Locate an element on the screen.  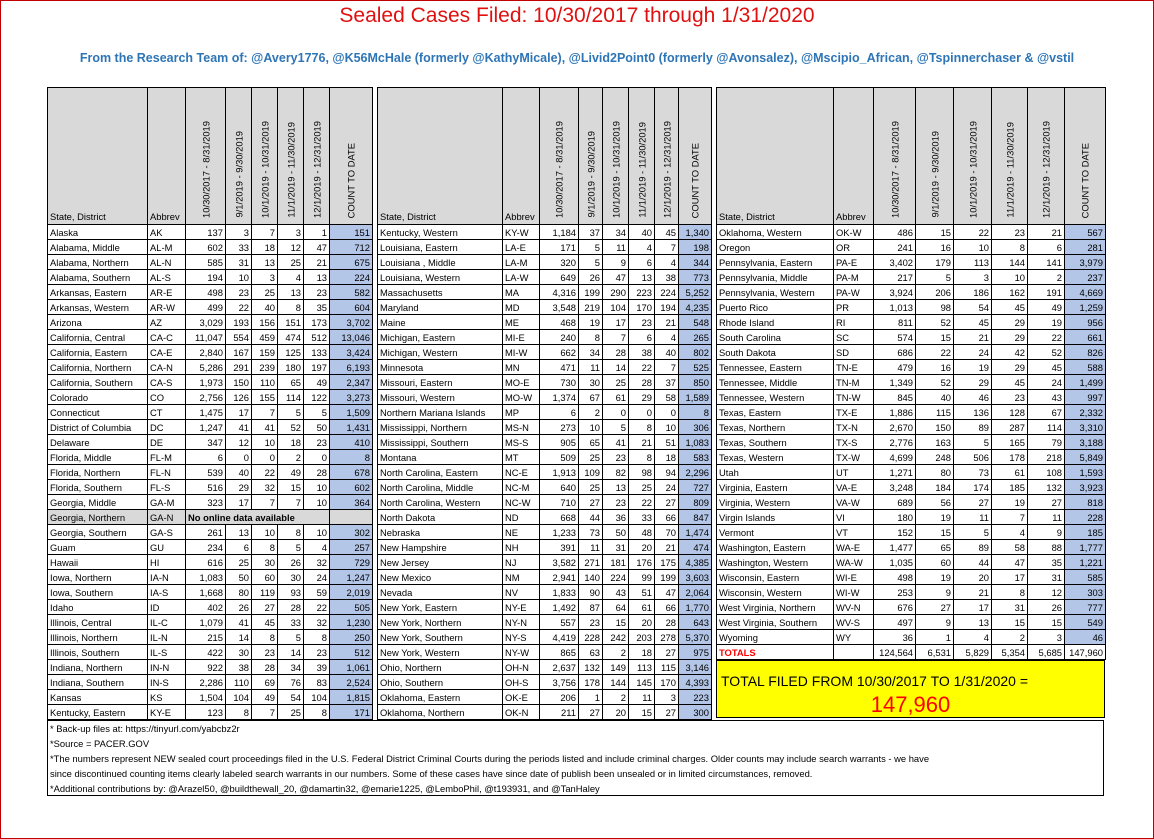
count-to-date: 548 is located at coordinates (695, 322).